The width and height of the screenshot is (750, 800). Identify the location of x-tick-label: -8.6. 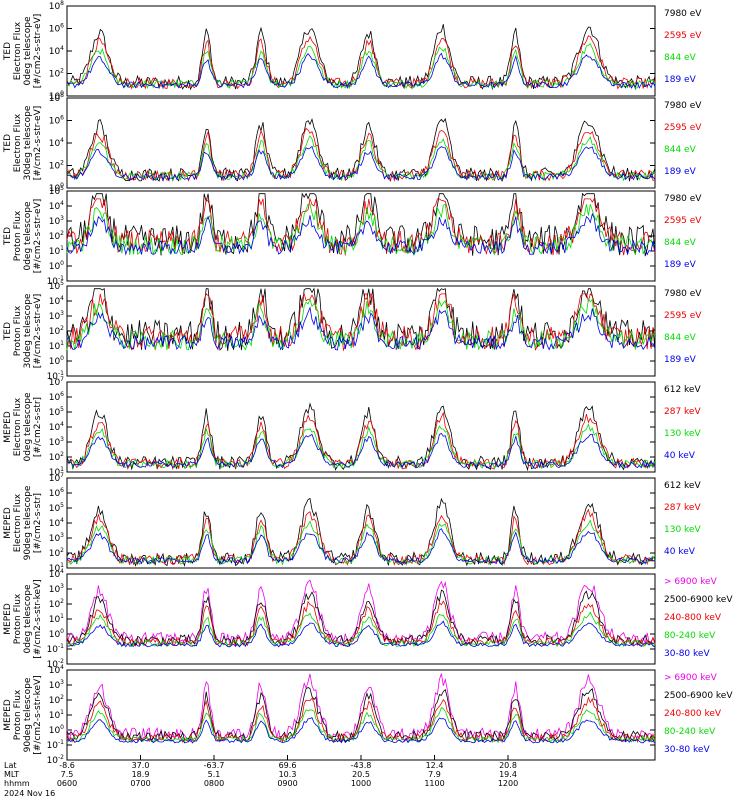
(67, 765).